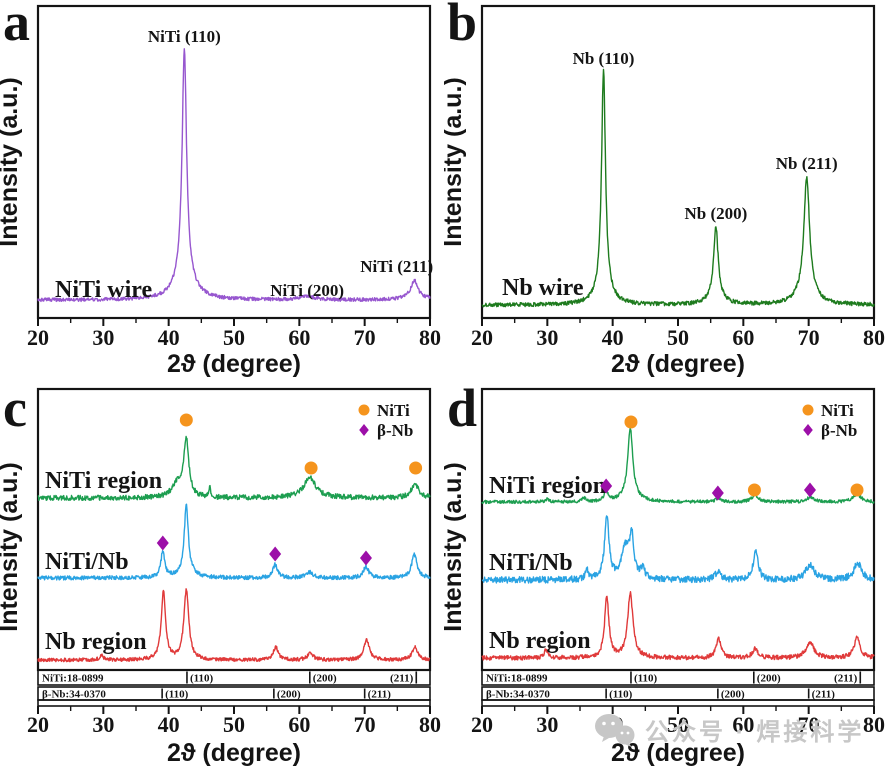 The width and height of the screenshot is (888, 768). Describe the element at coordinates (604, 58) in the screenshot. I see `peak-label: Nb (110)` at that location.